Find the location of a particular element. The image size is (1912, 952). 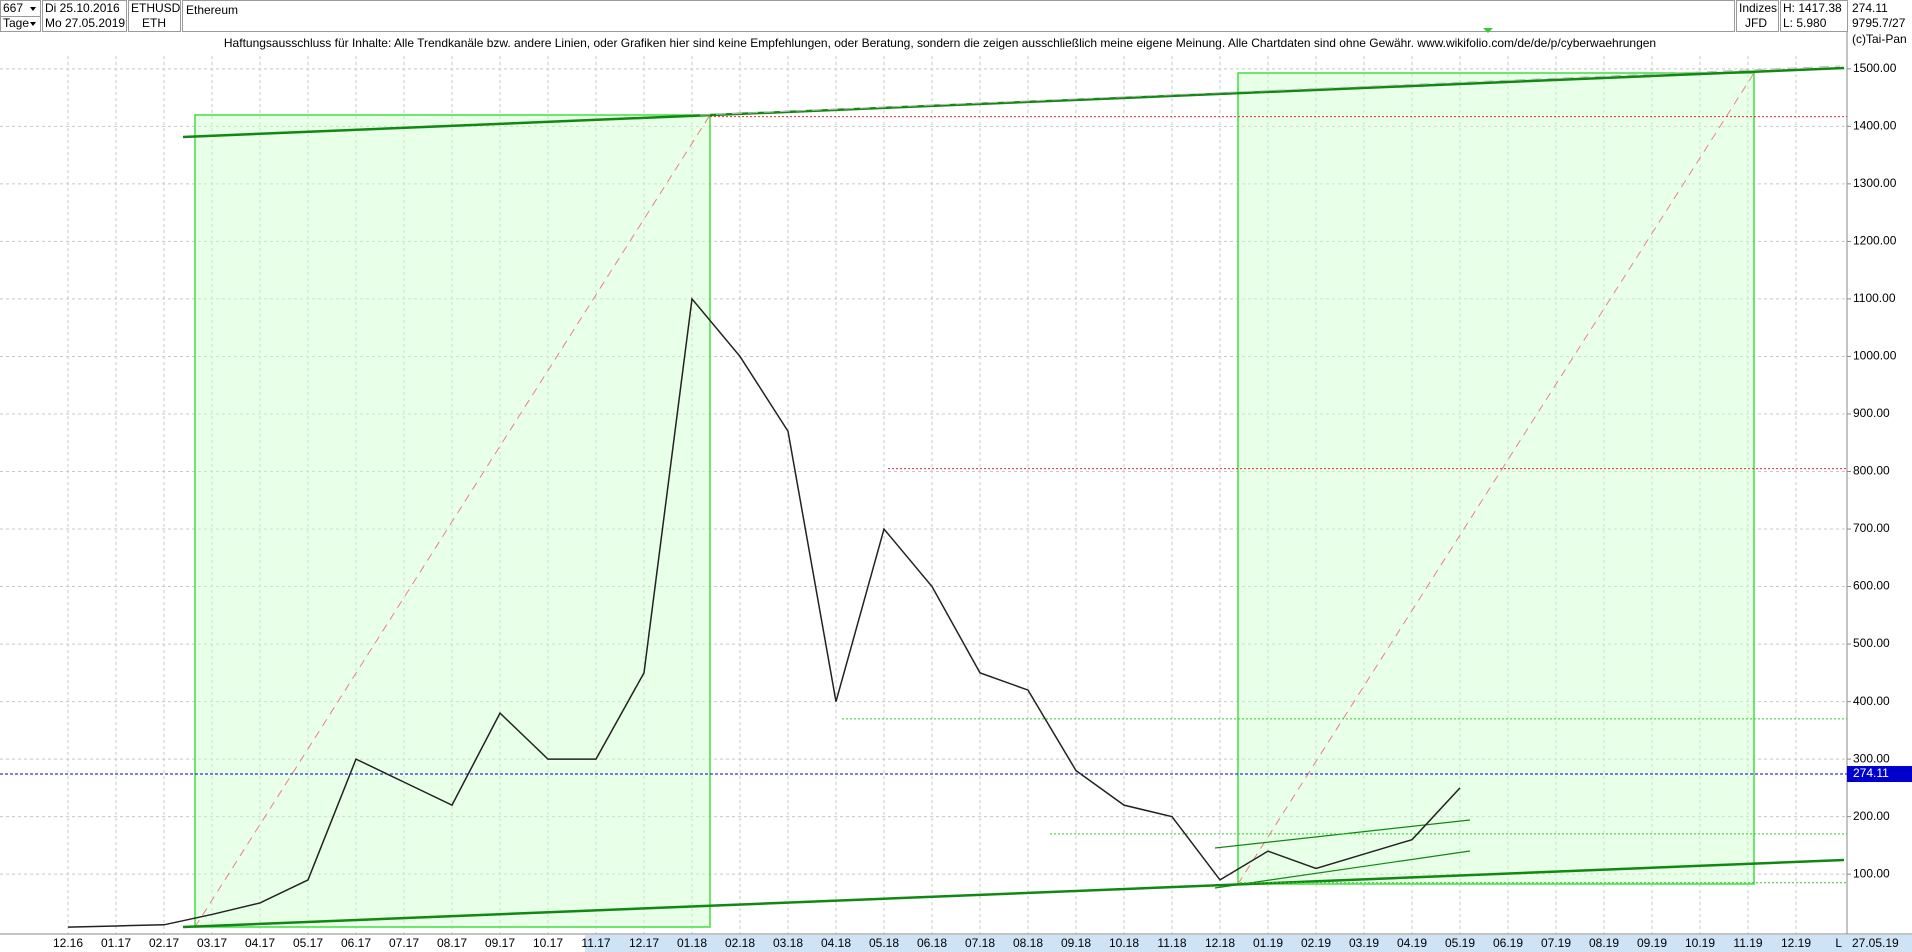

group: Indizes is located at coordinates (1758, 8).